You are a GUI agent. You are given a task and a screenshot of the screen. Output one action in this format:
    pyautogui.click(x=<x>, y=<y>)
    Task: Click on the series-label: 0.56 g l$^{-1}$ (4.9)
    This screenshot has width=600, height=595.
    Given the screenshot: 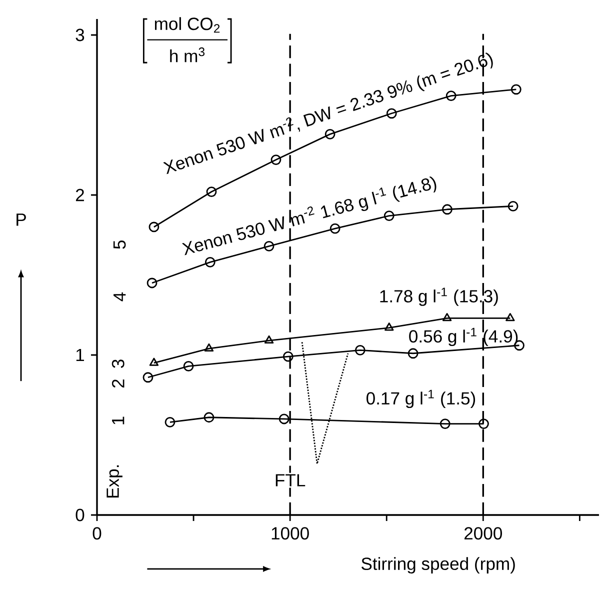 What is the action you would take?
    pyautogui.click(x=463, y=337)
    